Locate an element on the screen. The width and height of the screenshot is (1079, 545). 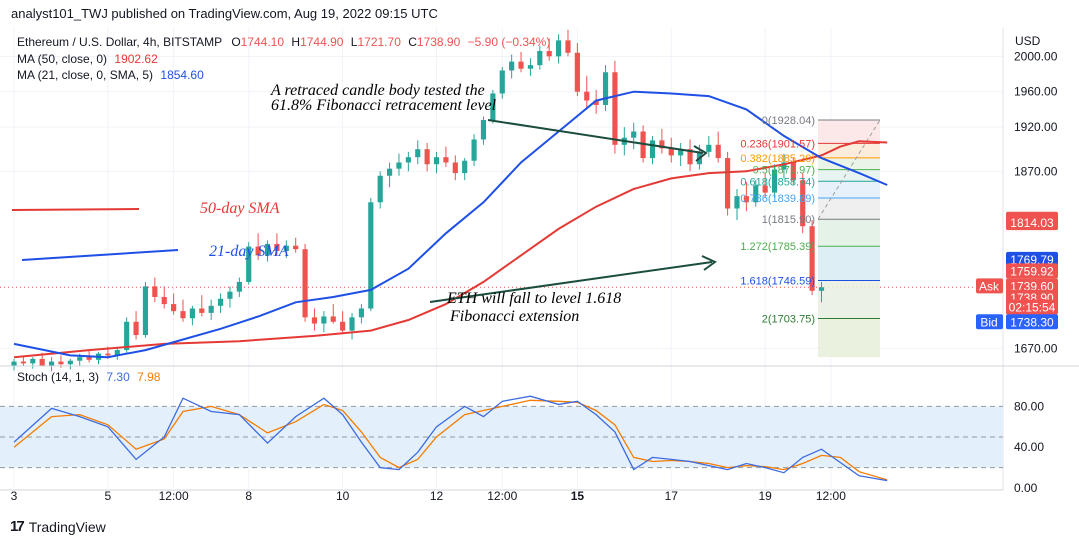
stoch-legend-label: Stoch (14, 1, 3) is located at coordinates (58, 377).